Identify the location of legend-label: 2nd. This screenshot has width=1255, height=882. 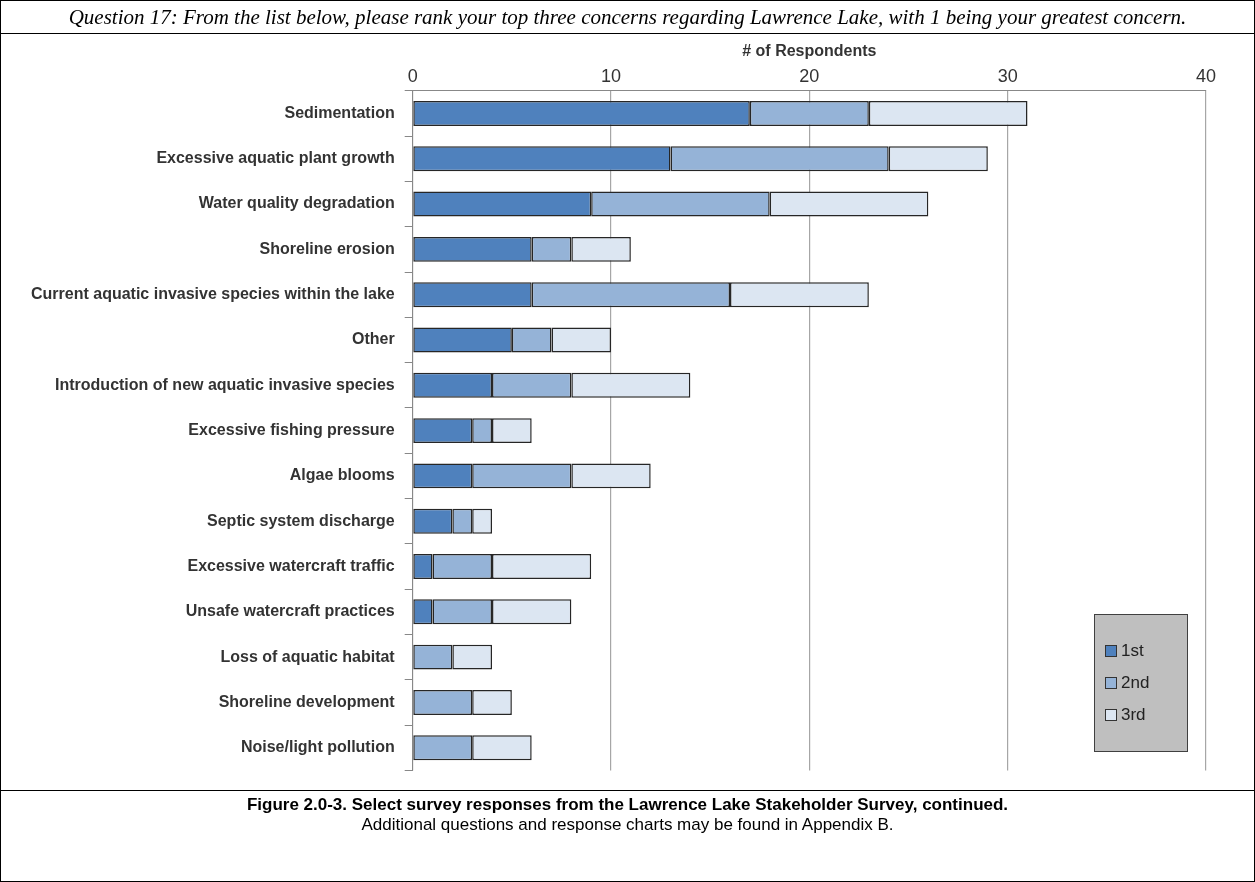
(1135, 683).